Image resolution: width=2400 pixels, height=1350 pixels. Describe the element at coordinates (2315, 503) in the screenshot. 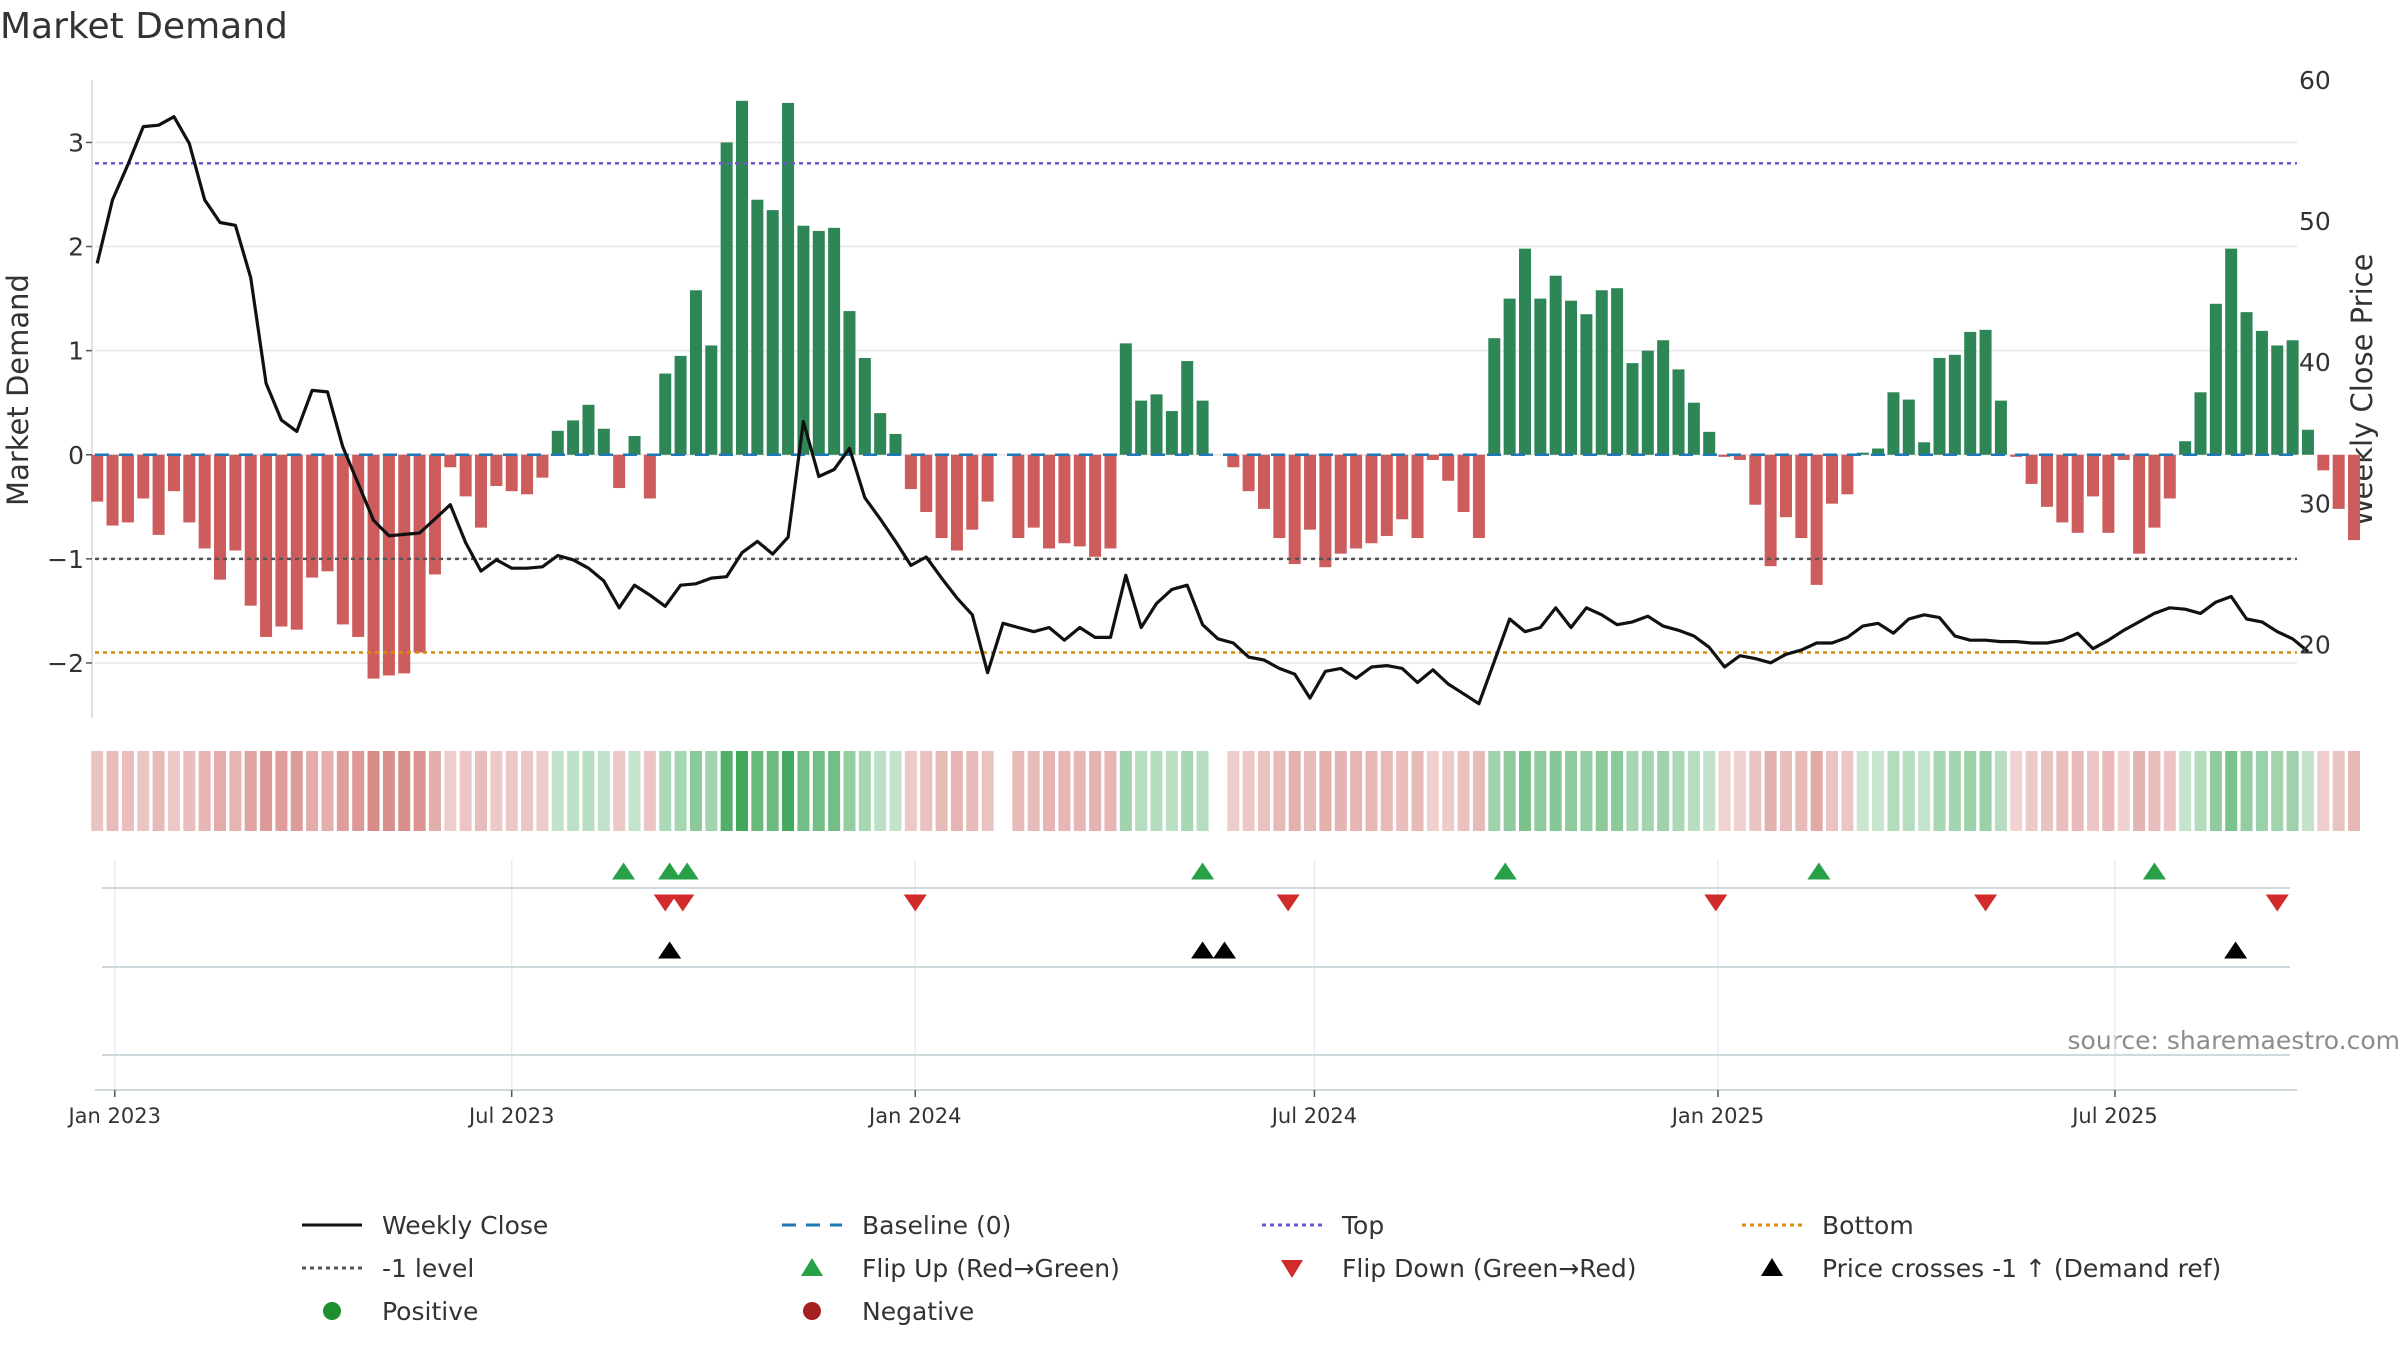

I see `y2-tick-label: 30` at that location.